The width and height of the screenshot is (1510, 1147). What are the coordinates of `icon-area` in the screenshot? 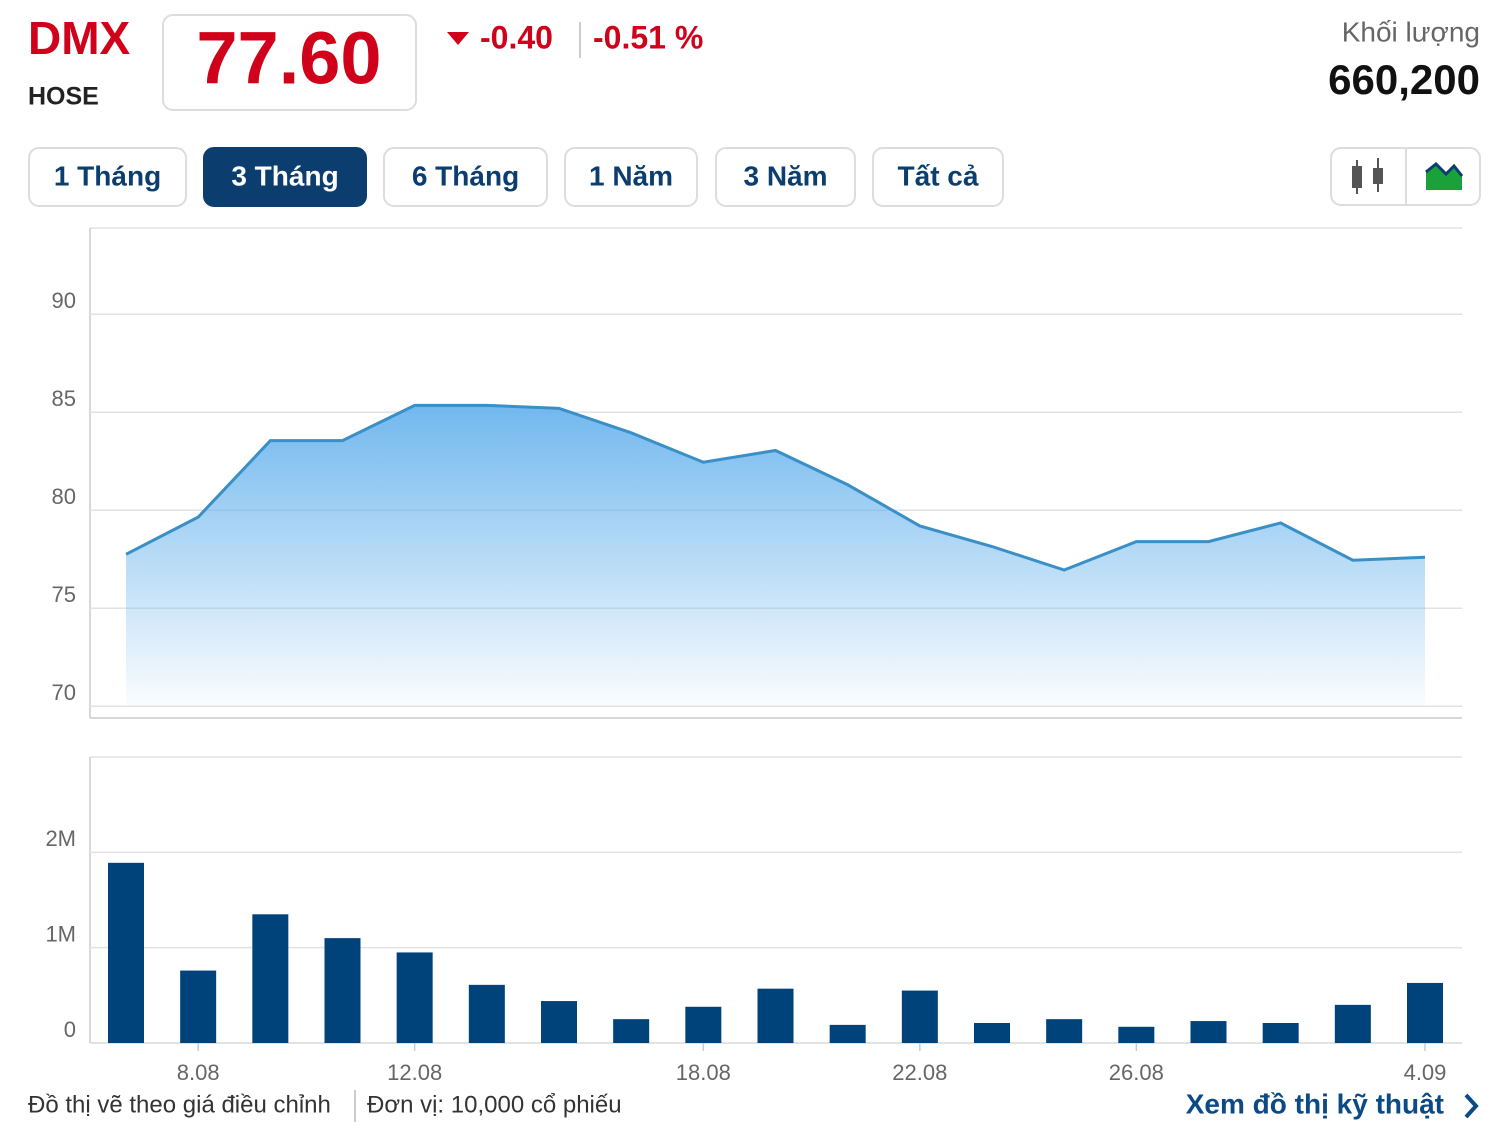 It's located at (1444, 177).